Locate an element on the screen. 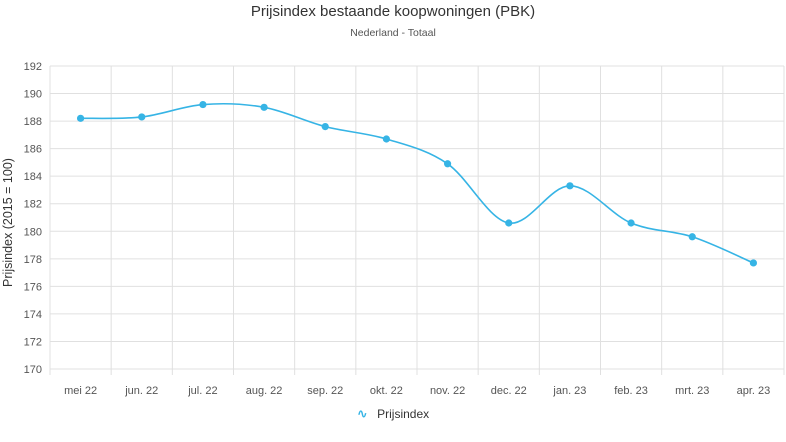  y-tick-label: 186 is located at coordinates (33, 150).